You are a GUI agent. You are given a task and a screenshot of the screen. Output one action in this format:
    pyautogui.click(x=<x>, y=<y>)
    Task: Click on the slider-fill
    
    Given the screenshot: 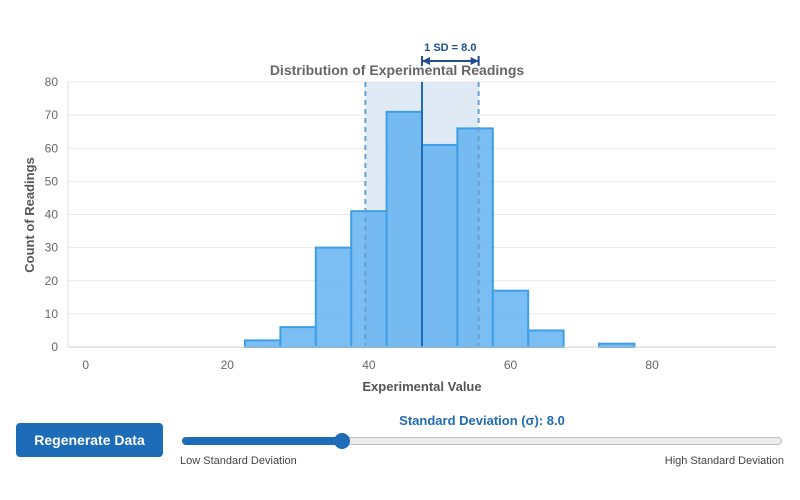 What is the action you would take?
    pyautogui.click(x=262, y=441)
    